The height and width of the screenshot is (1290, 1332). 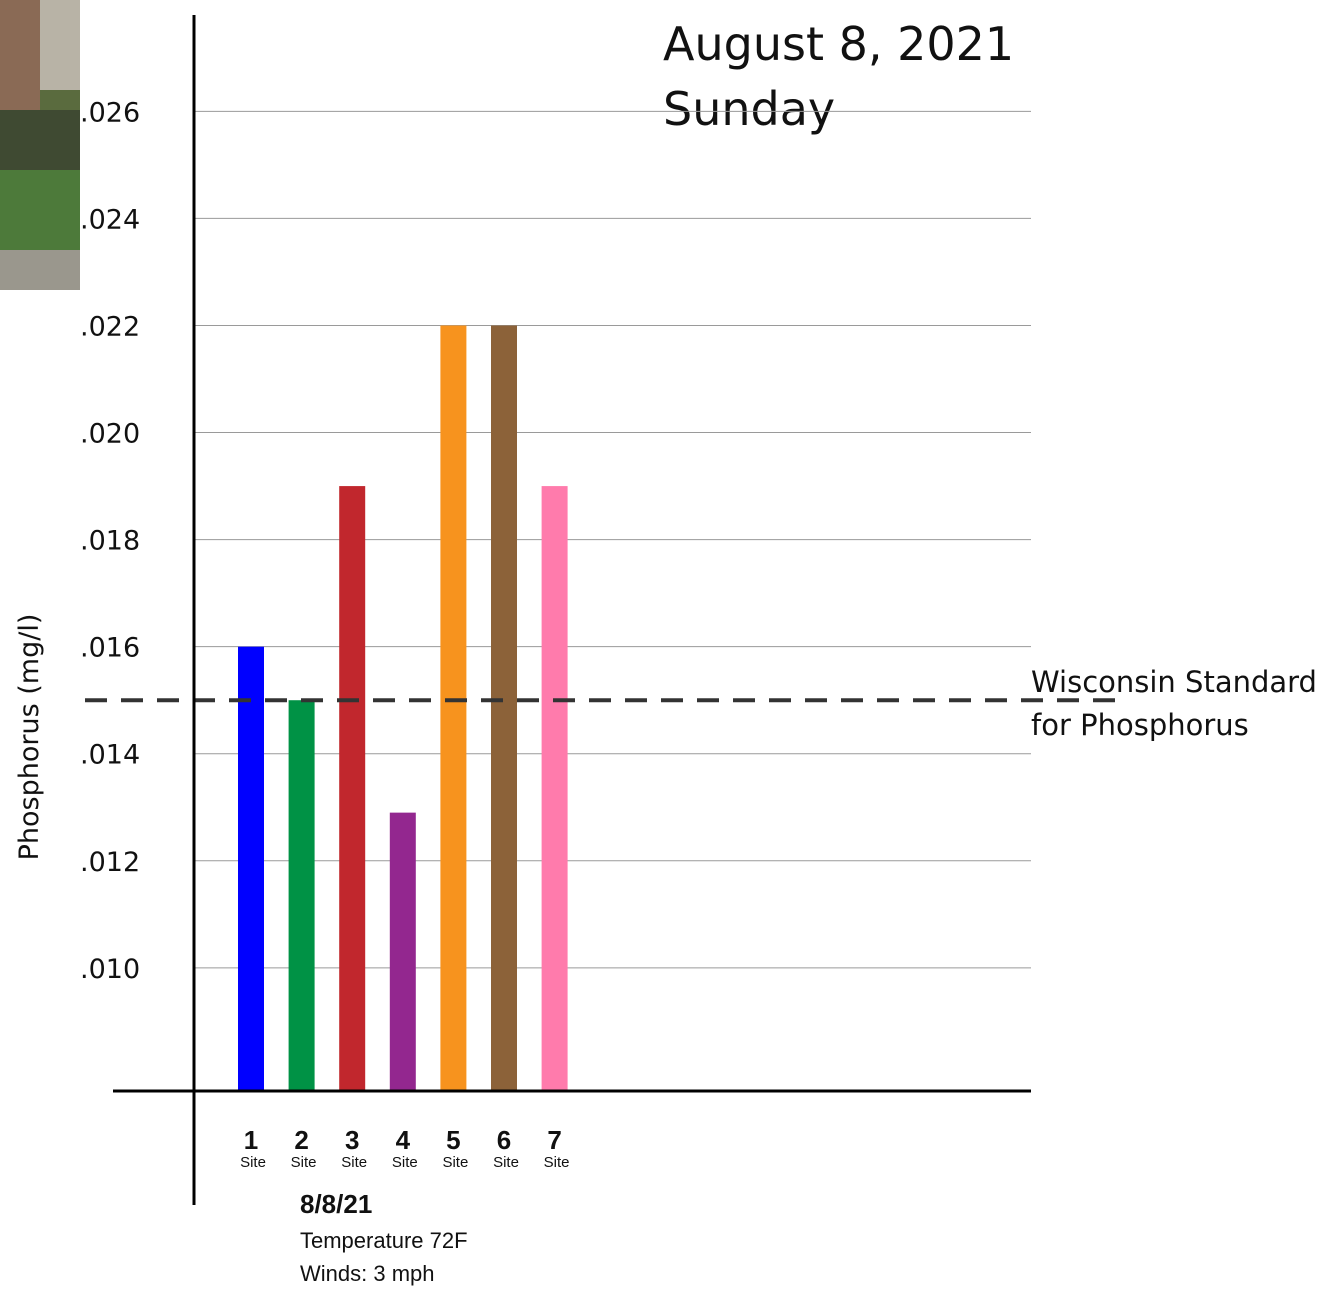 What do you see at coordinates (110, 755) in the screenshot?
I see `y-tick-label: .014` at bounding box center [110, 755].